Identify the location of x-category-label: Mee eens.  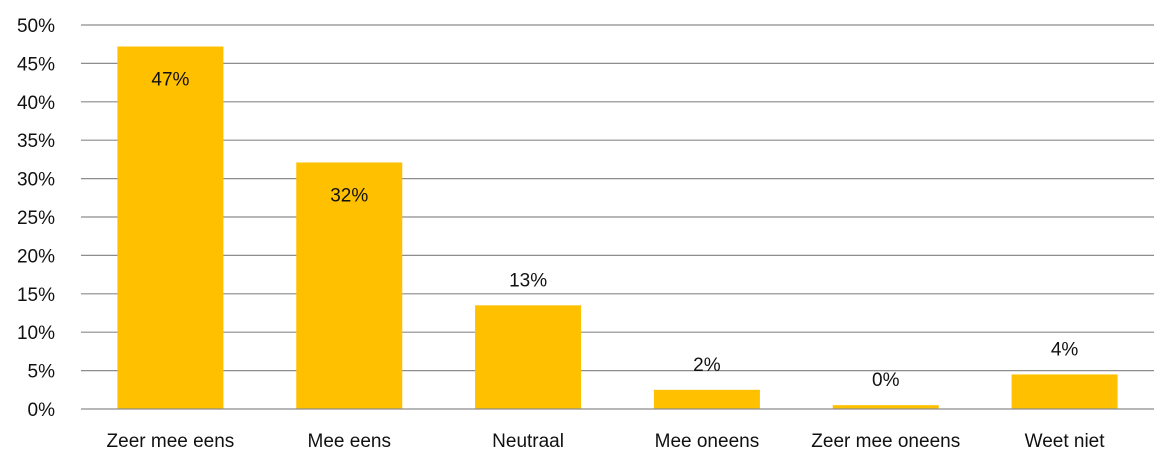
(349, 440).